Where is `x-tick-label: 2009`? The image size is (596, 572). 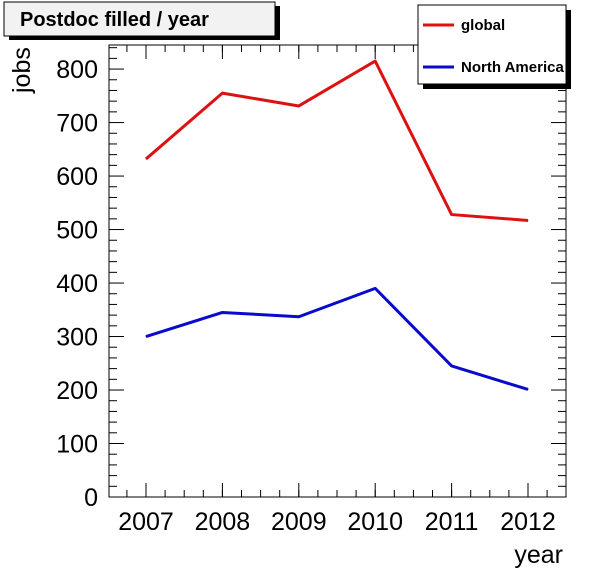
x-tick-label: 2009 is located at coordinates (299, 522).